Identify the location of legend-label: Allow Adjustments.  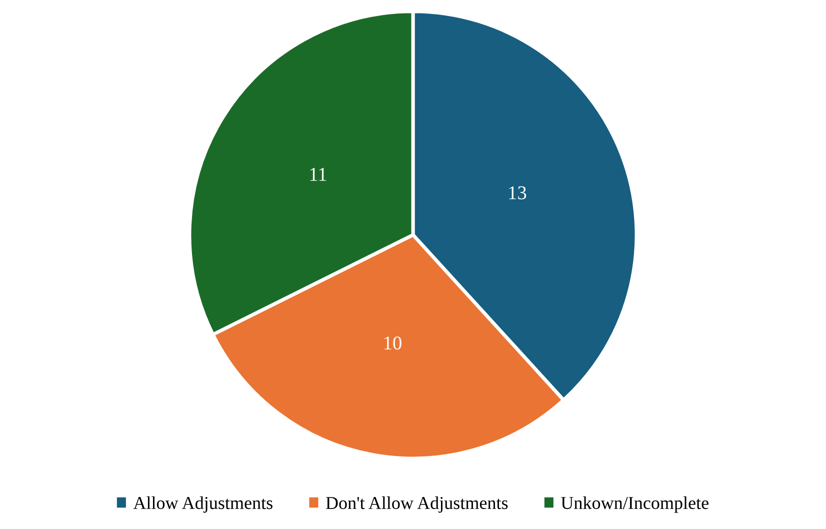
(202, 504).